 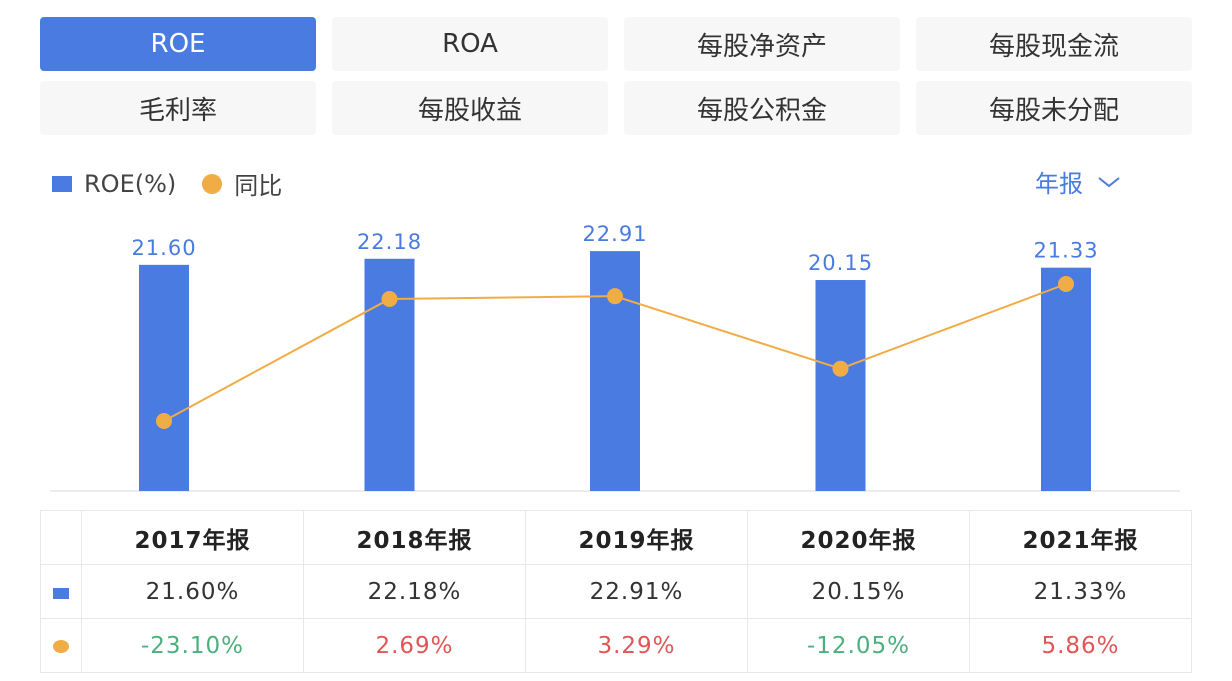 What do you see at coordinates (470, 44) in the screenshot?
I see `tab-roa: ROA` at bounding box center [470, 44].